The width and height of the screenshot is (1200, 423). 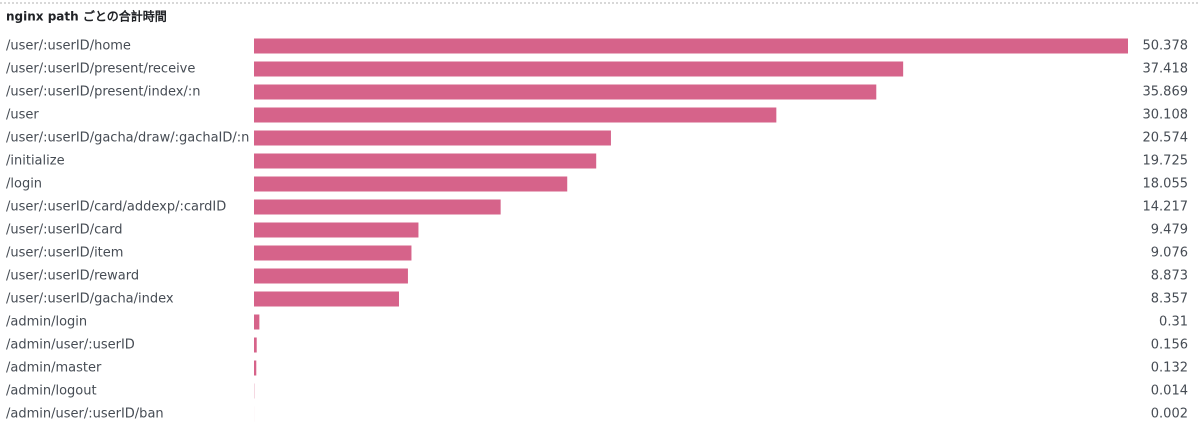 What do you see at coordinates (1169, 253) in the screenshot?
I see `value-label: 9.076` at bounding box center [1169, 253].